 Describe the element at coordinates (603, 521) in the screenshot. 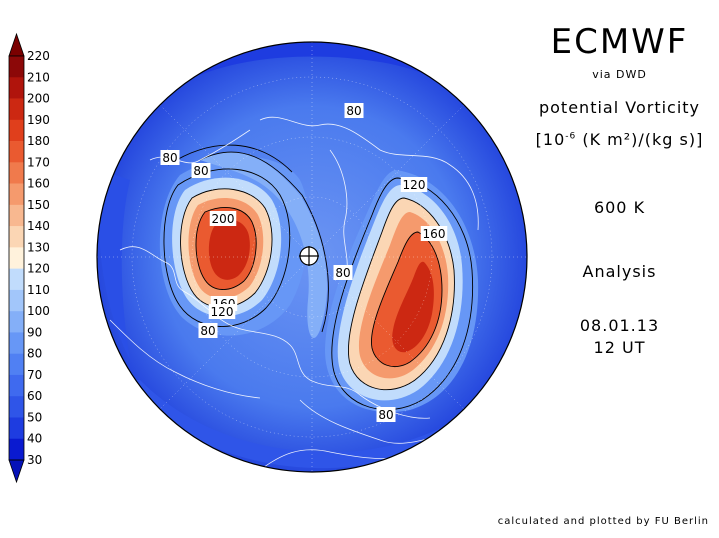

I see `credit-label: calculated and plotted by FU Berlin` at that location.